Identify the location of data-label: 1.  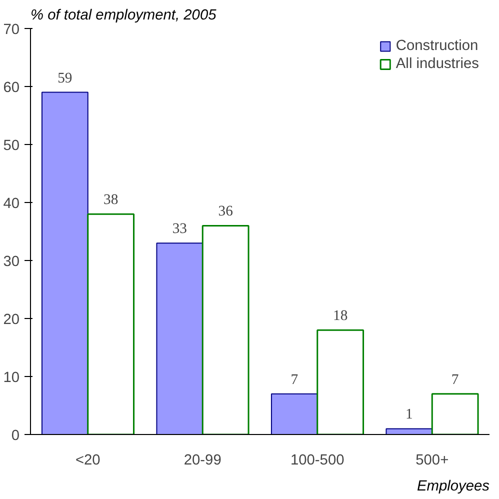
(409, 414).